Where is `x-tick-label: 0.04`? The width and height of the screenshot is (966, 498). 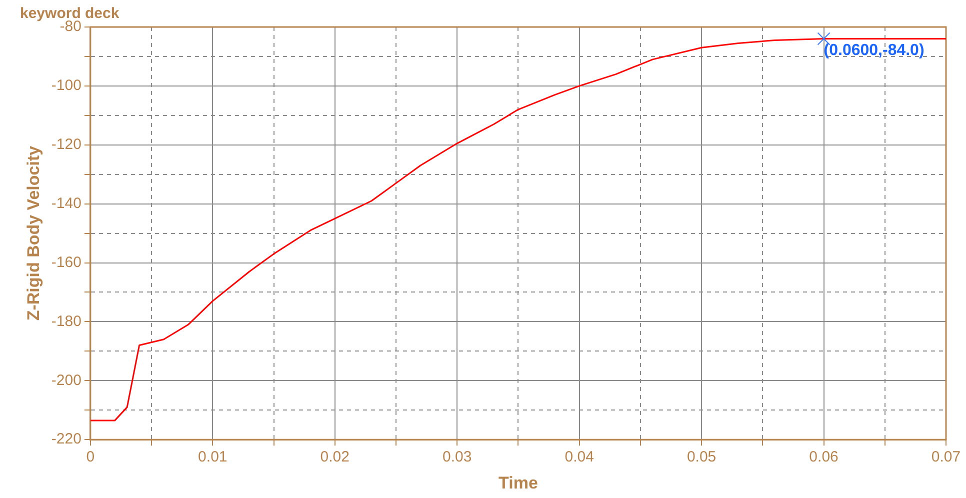
x-tick-label: 0.04 is located at coordinates (579, 457).